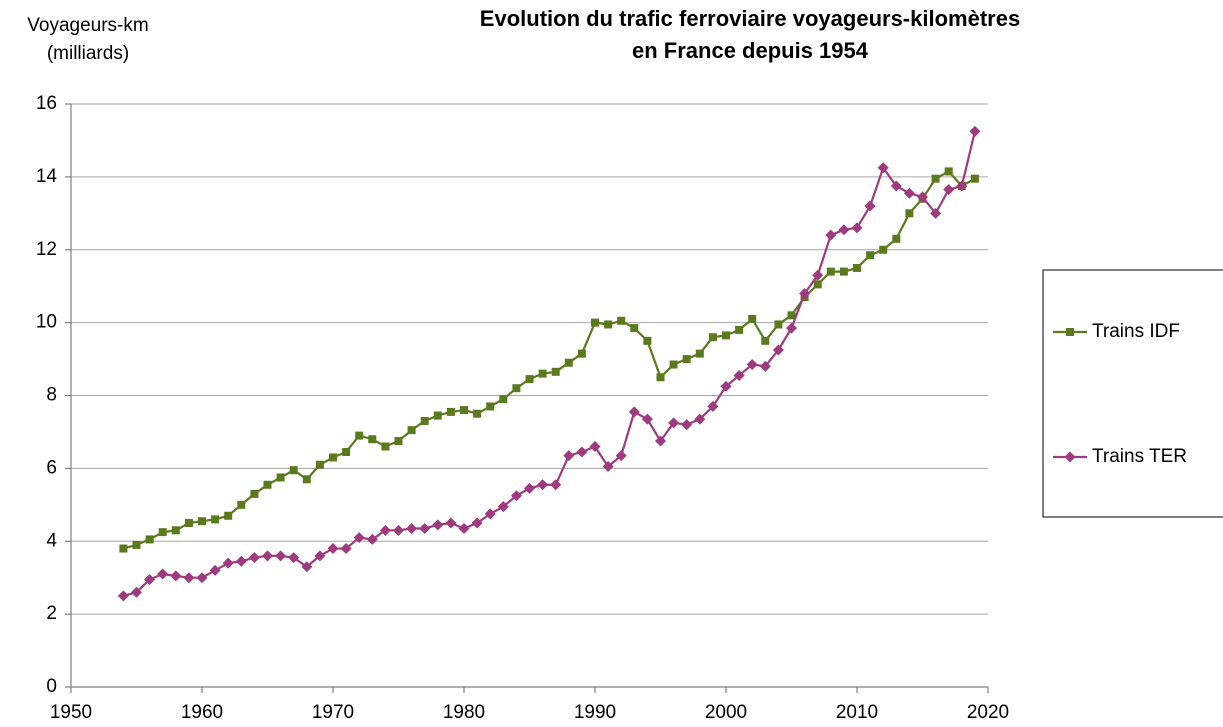 Image resolution: width=1223 pixels, height=727 pixels. Describe the element at coordinates (46, 322) in the screenshot. I see `y-tick-label: 10` at that location.